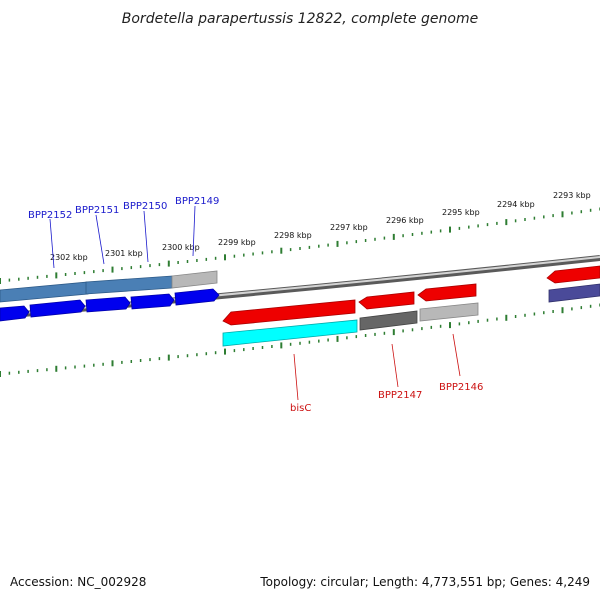 The height and width of the screenshot is (600, 600). What do you see at coordinates (447, 292) in the screenshot?
I see `gene-arrow-bpp2146` at bounding box center [447, 292].